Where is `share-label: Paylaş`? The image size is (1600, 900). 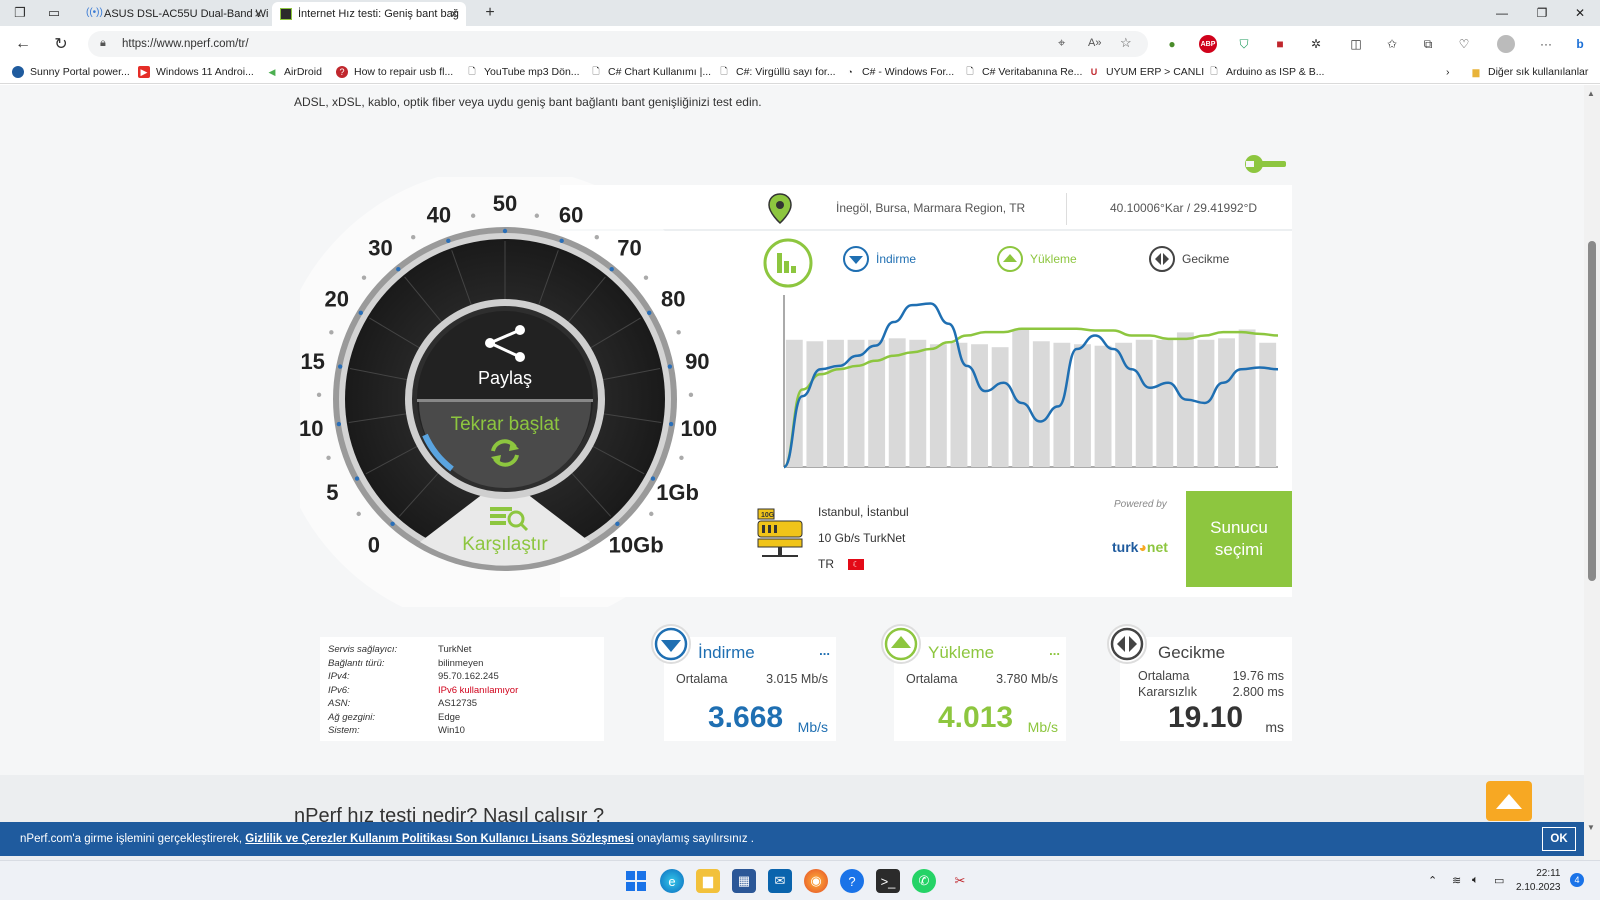 share-label: Paylaş is located at coordinates (505, 378).